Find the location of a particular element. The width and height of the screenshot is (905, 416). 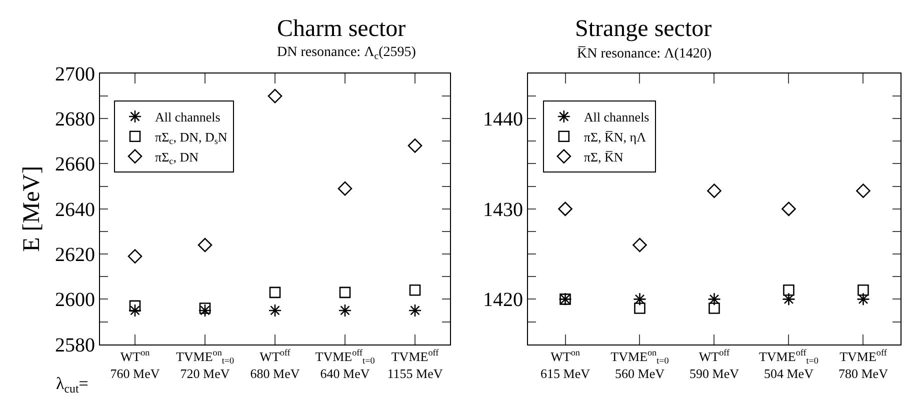

y-tick-label: 2620 is located at coordinates (75, 255).